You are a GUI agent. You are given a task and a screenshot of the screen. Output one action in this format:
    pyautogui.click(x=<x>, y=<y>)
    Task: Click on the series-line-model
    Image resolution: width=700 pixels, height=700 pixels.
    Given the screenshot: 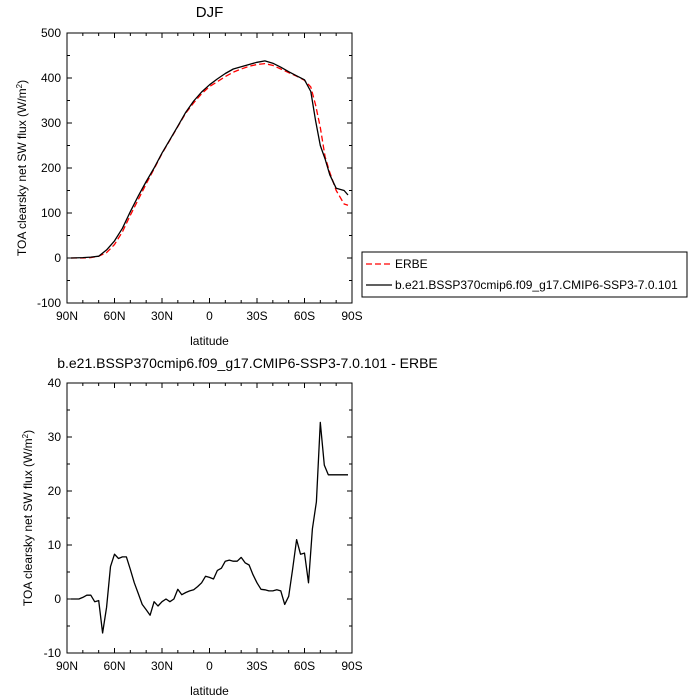 What is the action you would take?
    pyautogui.click(x=209, y=159)
    